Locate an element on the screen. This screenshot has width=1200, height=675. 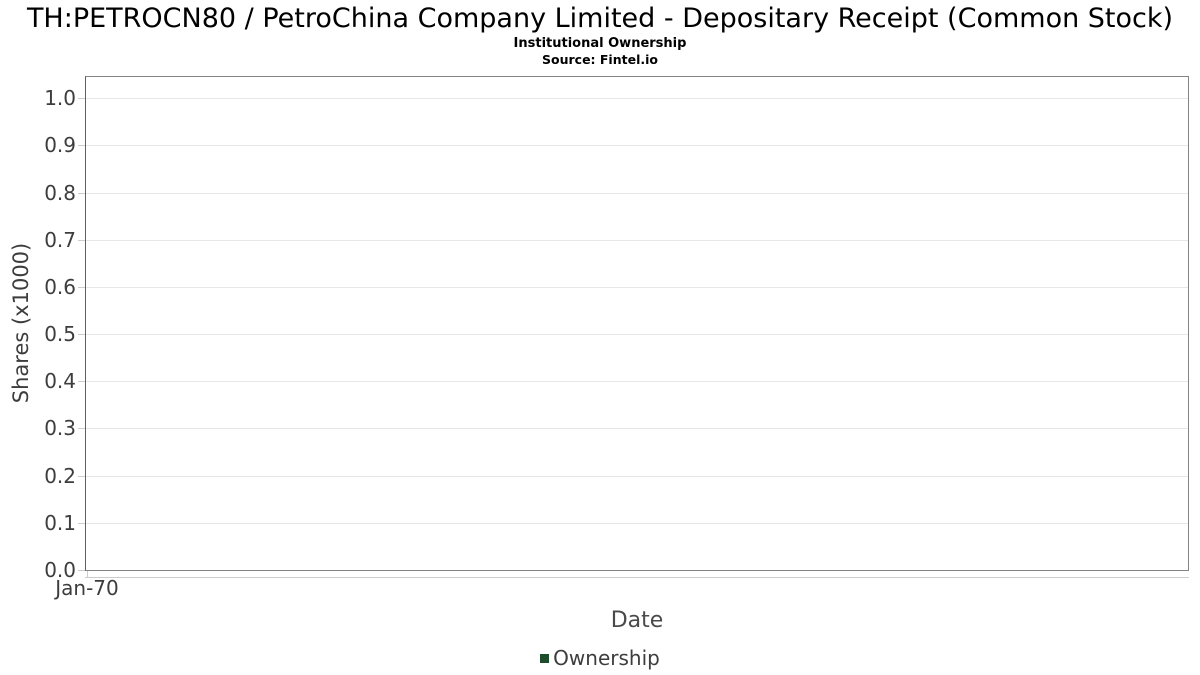
y-tick-label: 0.2 is located at coordinates (60, 476).